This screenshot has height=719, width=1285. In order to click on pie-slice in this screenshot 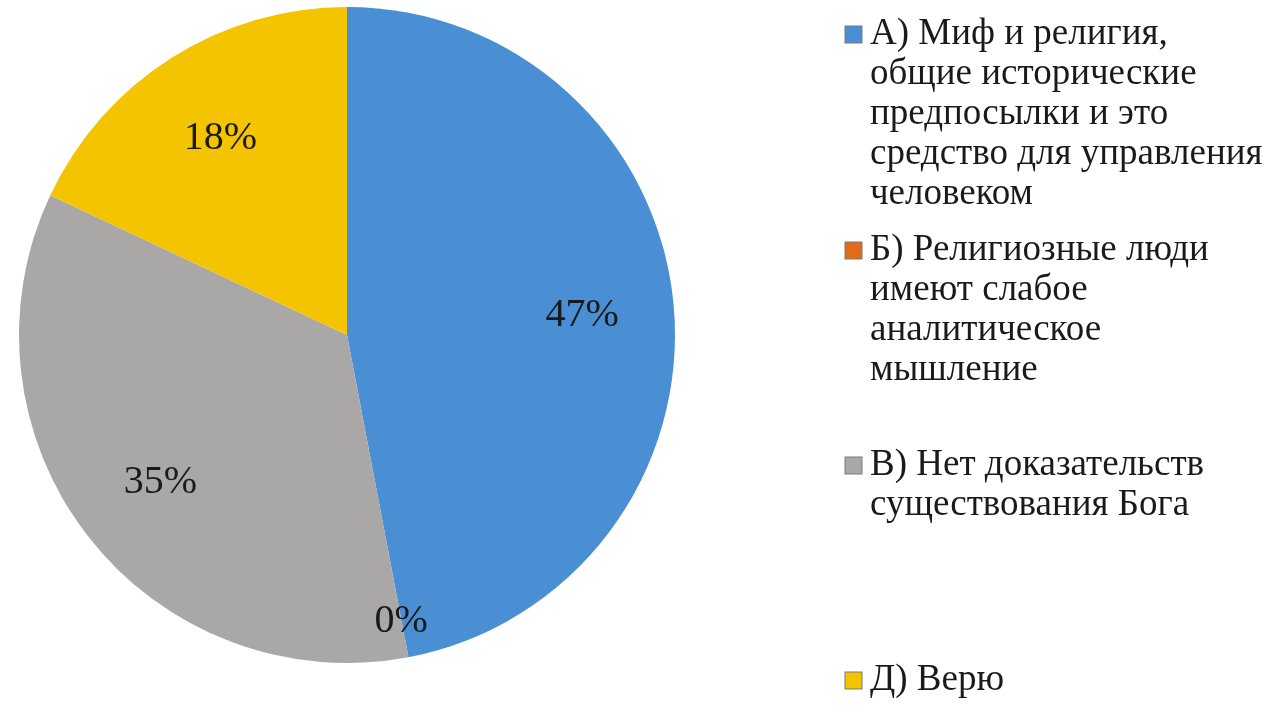, I will do `click(198, 171)`.